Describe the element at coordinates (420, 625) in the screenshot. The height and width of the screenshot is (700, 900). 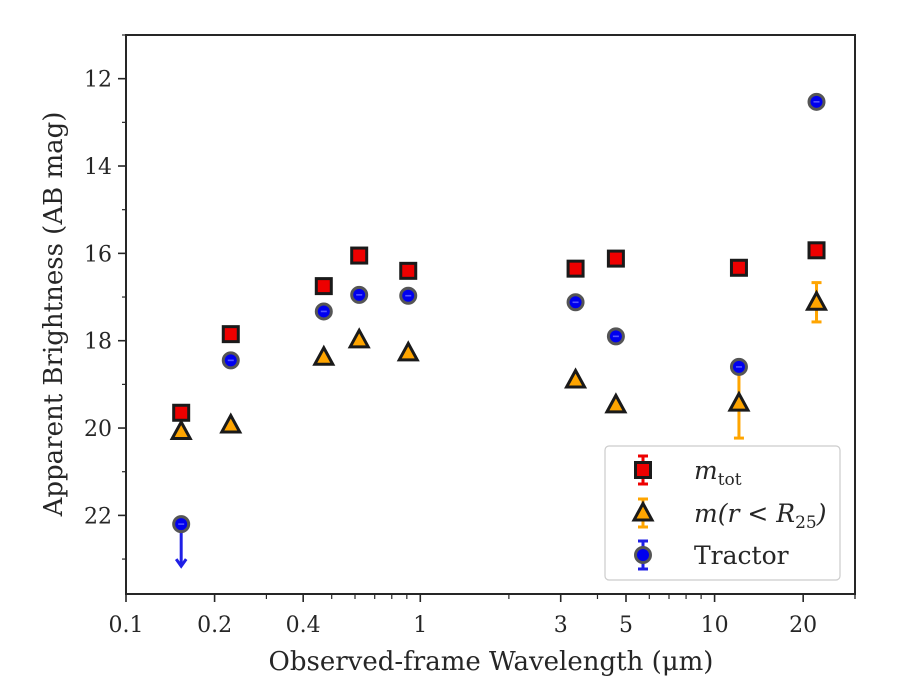
I see `x-tick-label: 1` at that location.